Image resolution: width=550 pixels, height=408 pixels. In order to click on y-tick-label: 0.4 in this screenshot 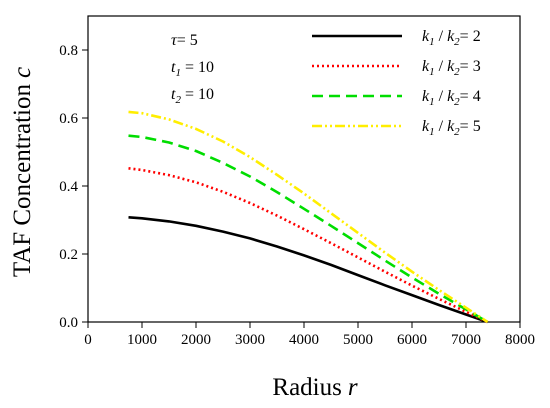, I will do `click(68, 187)`.